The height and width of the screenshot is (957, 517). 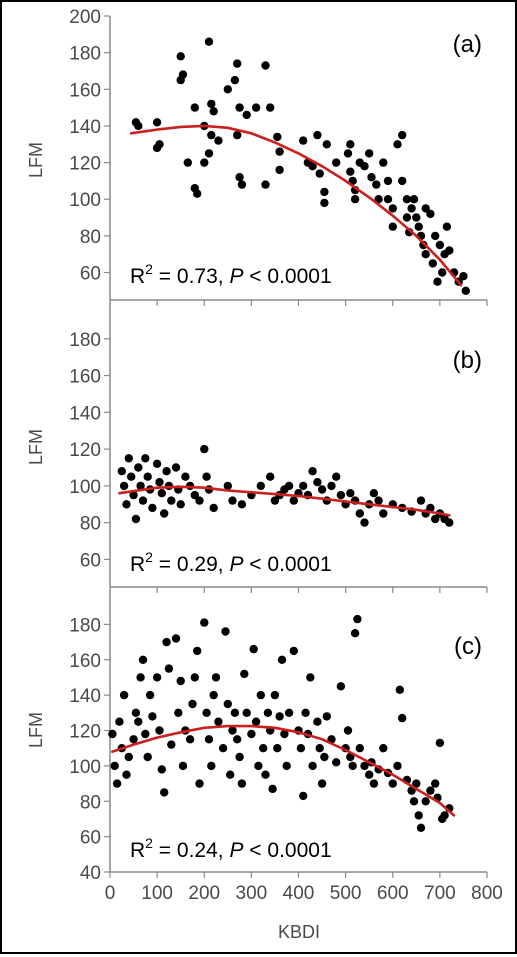 I want to click on x-tick-label: 500, so click(x=346, y=893).